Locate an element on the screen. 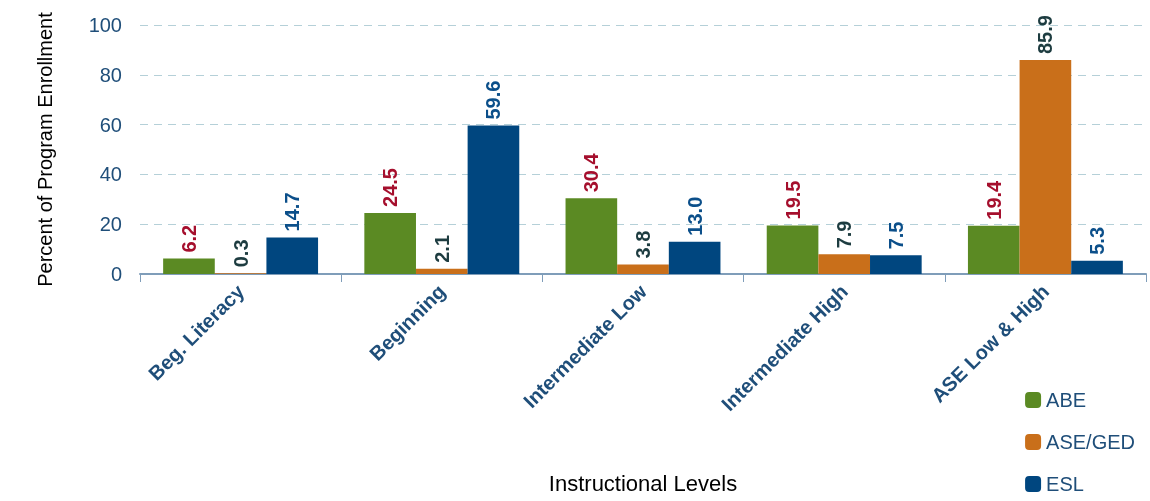 This screenshot has height=501, width=1150. data-label: 7.5 is located at coordinates (895, 235).